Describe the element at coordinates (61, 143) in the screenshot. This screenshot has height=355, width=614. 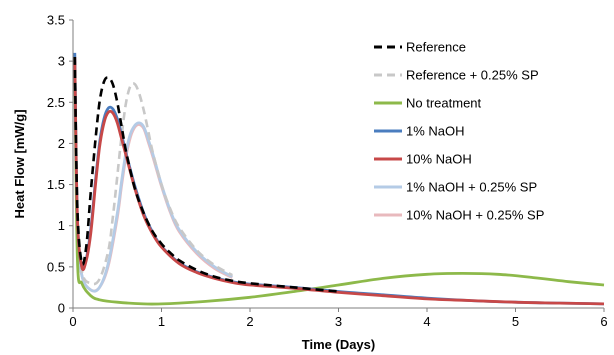
I see `y-tick-label: 2` at that location.